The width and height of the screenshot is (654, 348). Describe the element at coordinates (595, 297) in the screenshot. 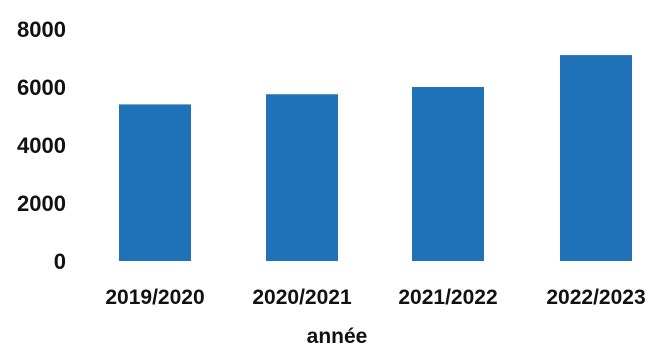

I see `x-tick-label: 2022/2023` at that location.